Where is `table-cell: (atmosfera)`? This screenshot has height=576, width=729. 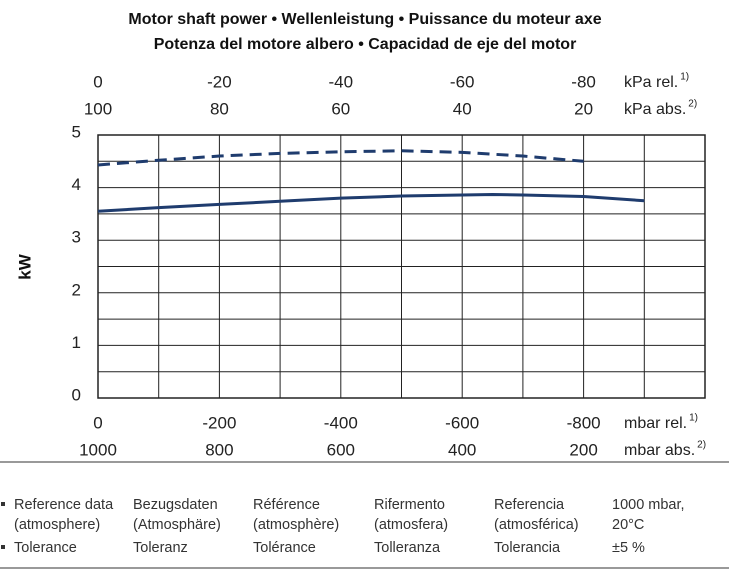 table-cell: (atmosfera) is located at coordinates (411, 525).